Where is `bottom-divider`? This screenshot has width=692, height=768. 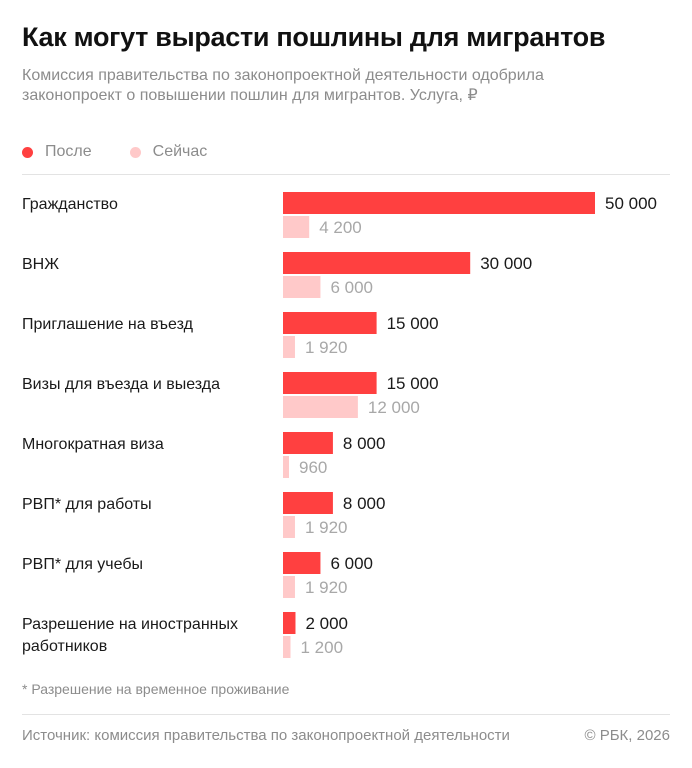
bottom-divider is located at coordinates (346, 714).